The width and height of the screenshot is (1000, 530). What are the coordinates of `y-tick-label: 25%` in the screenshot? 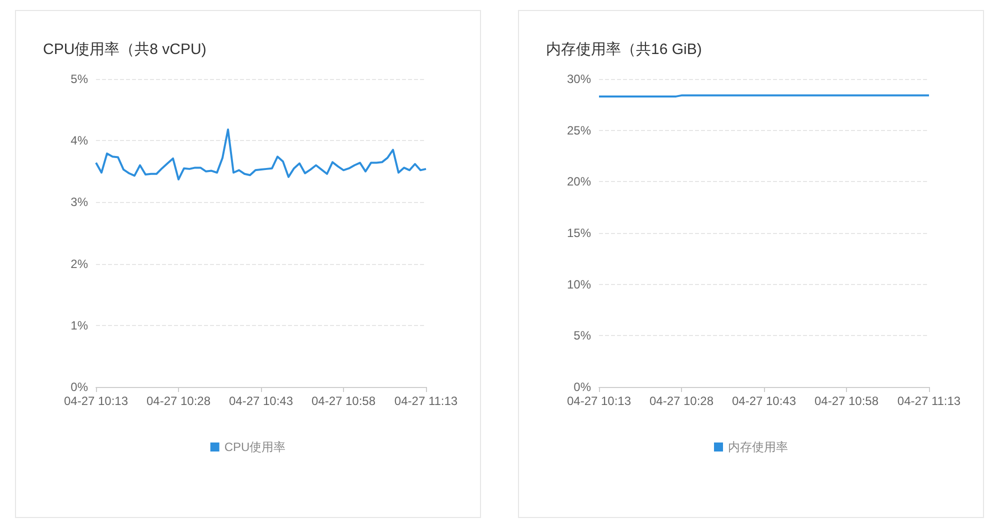 It's located at (579, 130).